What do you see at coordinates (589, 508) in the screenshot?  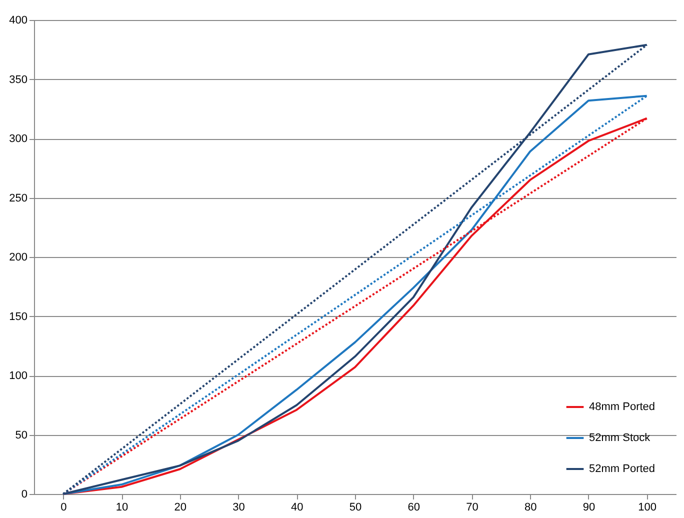 I see `x-tick-label: 90` at bounding box center [589, 508].